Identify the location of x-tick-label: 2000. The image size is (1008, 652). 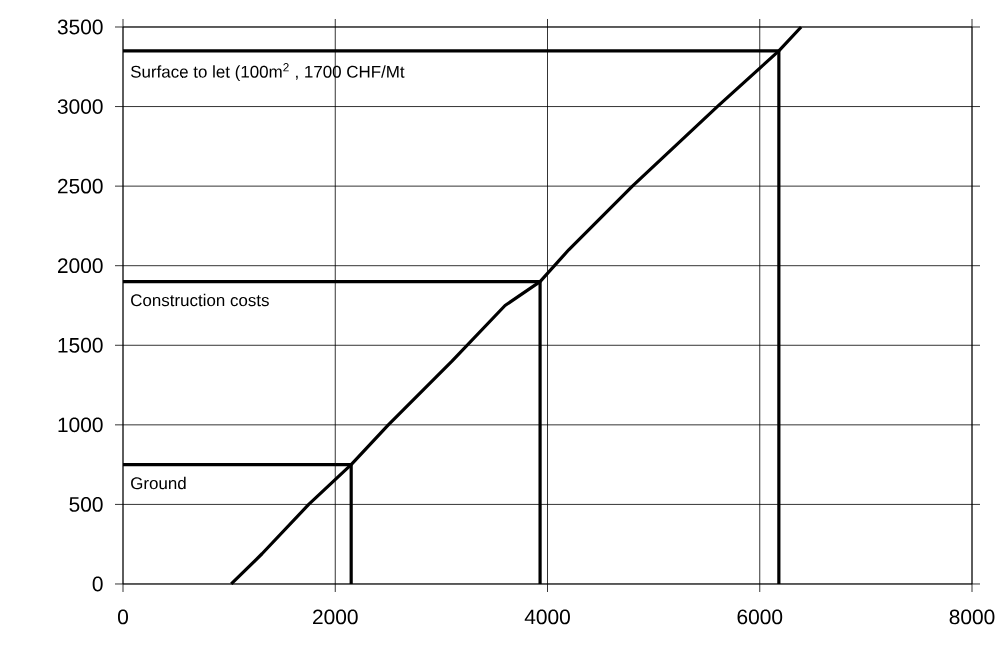
(335, 617).